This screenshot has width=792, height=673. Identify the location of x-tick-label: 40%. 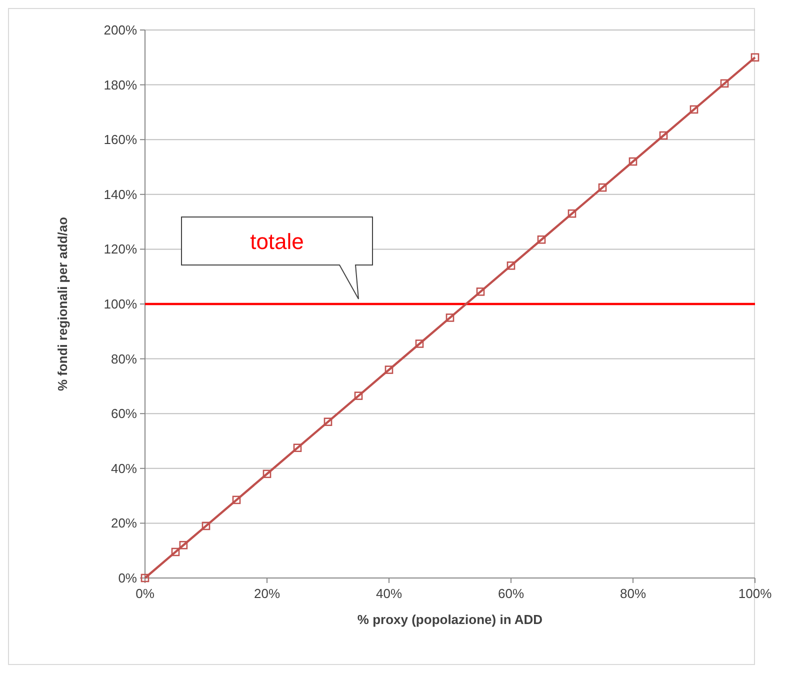
(389, 593).